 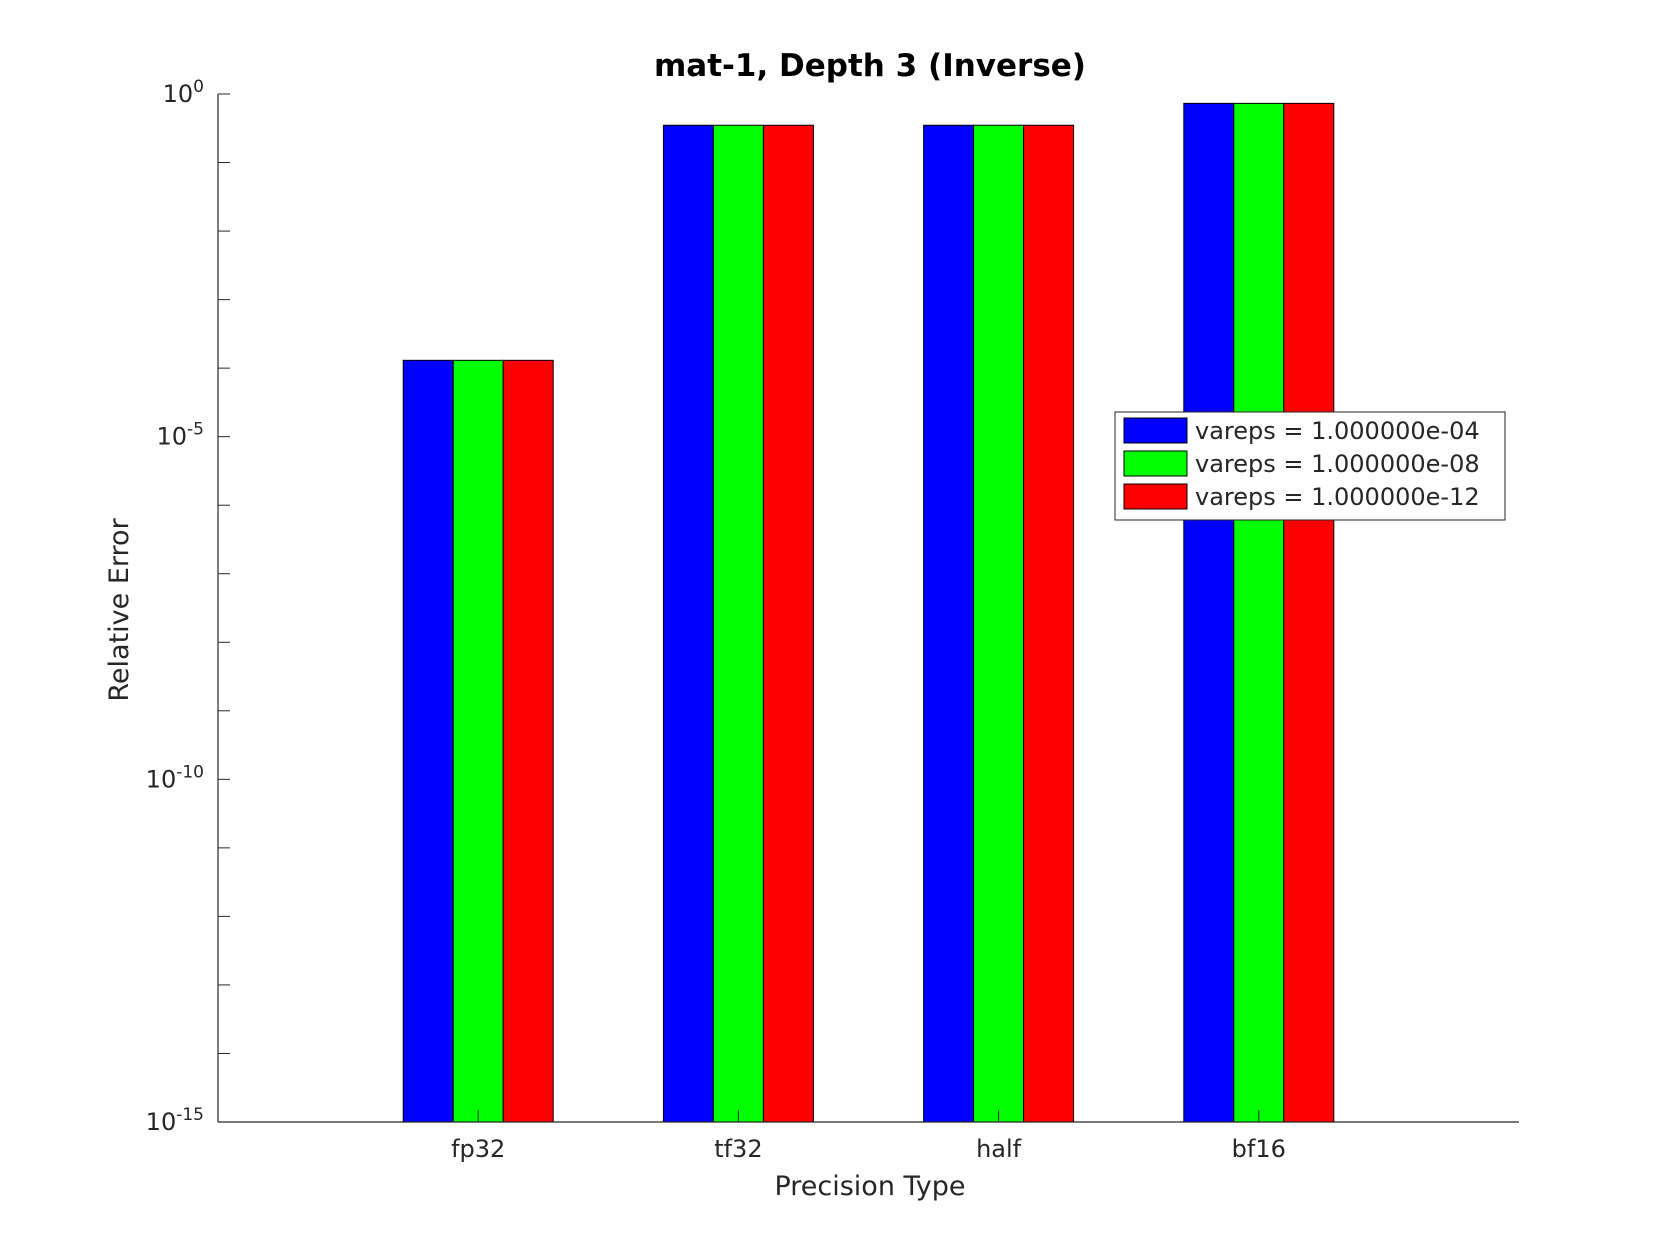 I want to click on x-axis-label: Precision Type, so click(x=869, y=1186).